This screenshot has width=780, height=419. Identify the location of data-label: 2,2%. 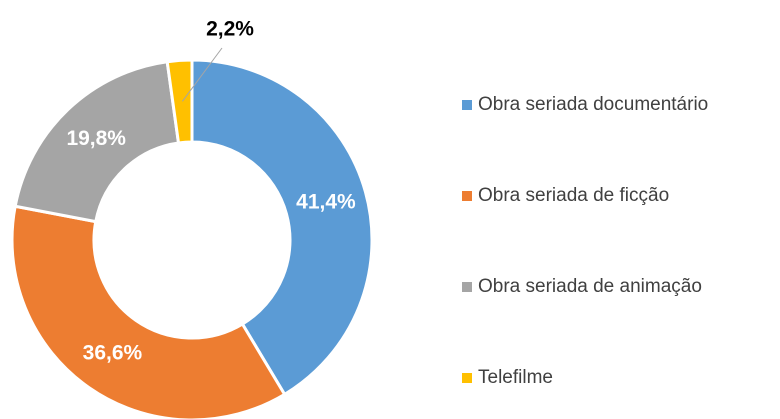
(230, 29).